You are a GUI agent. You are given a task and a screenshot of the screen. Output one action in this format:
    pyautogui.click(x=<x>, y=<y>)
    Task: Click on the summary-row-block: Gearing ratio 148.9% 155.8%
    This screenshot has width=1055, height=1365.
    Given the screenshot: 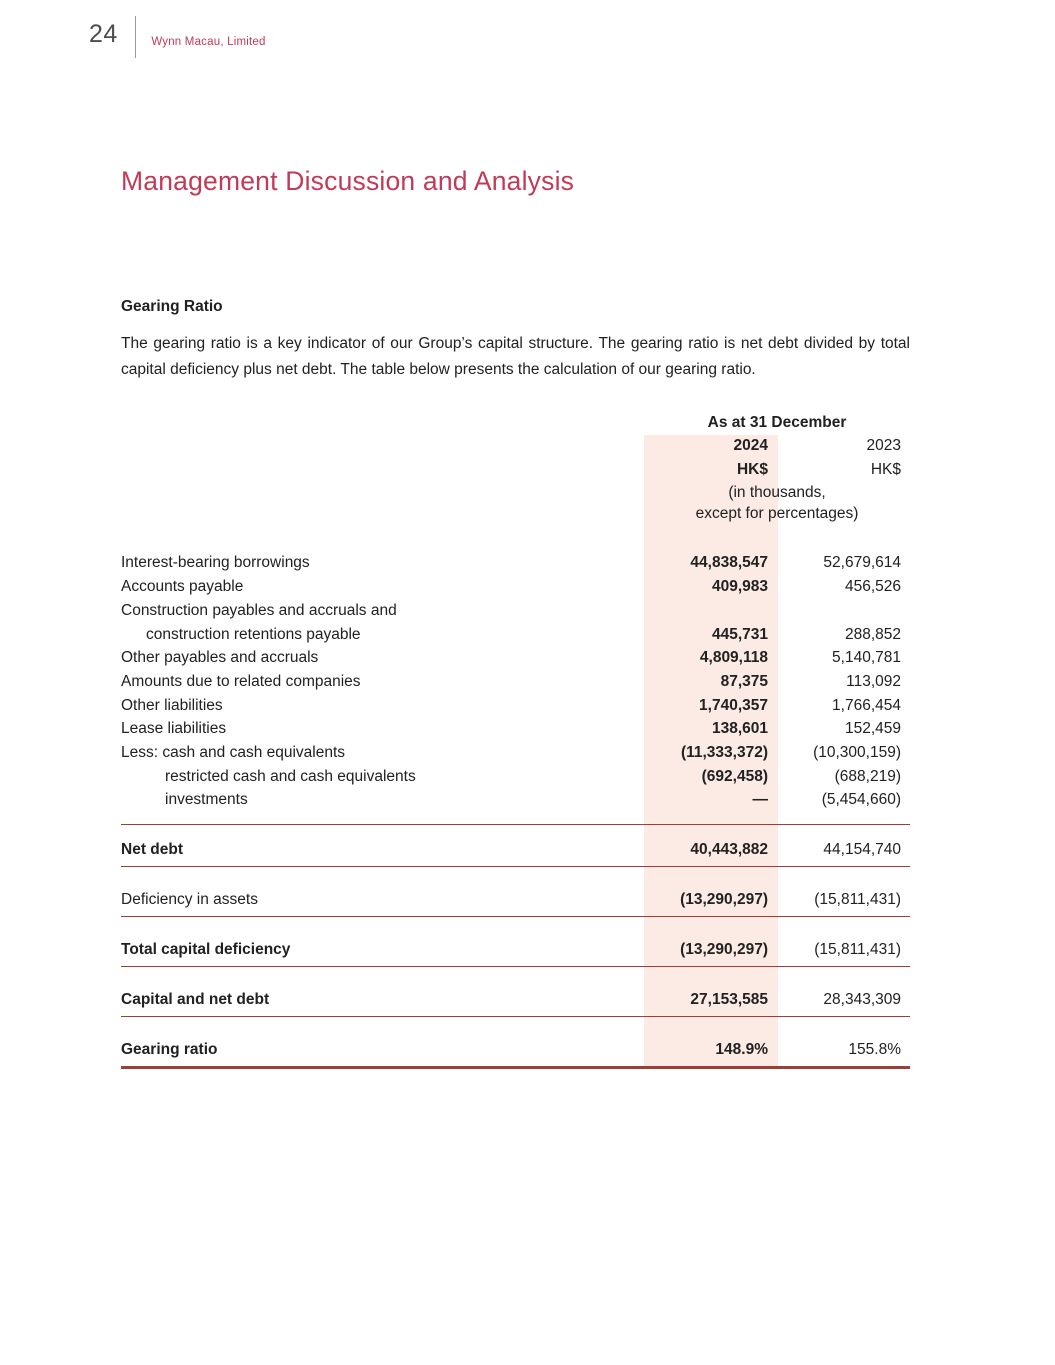 What is the action you would take?
    pyautogui.click(x=515, y=1043)
    